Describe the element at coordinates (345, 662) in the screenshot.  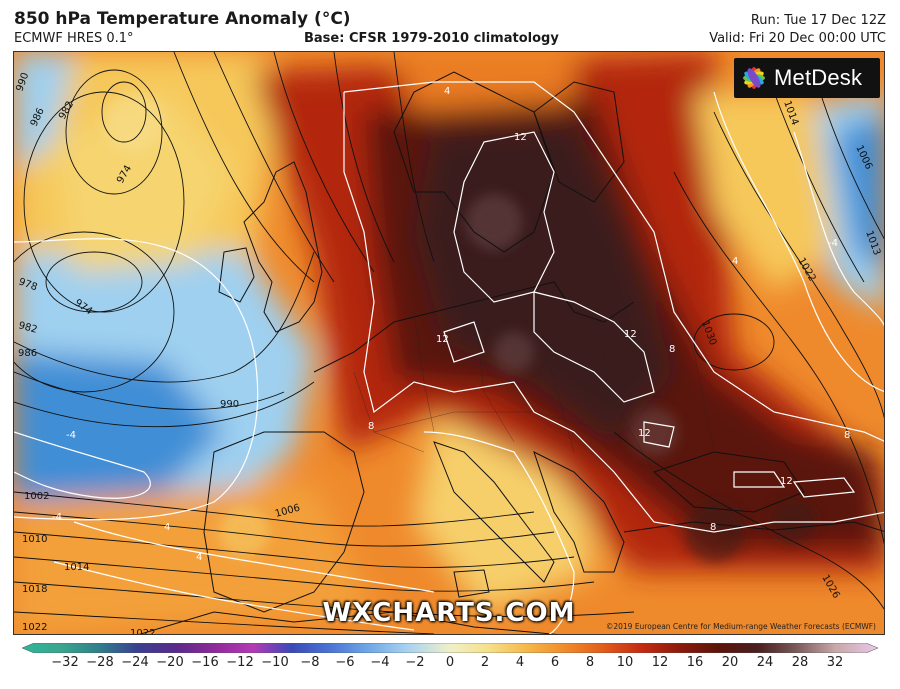
I see `colorbar-tick-label: −6` at that location.